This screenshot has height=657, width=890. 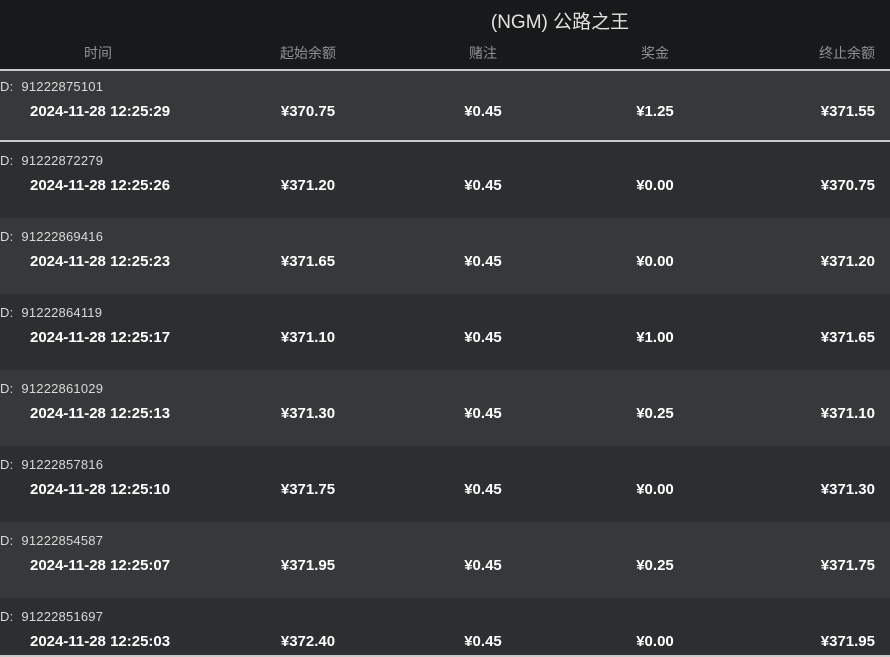 I want to click on cell-start-balance: ¥371.75, so click(x=308, y=489).